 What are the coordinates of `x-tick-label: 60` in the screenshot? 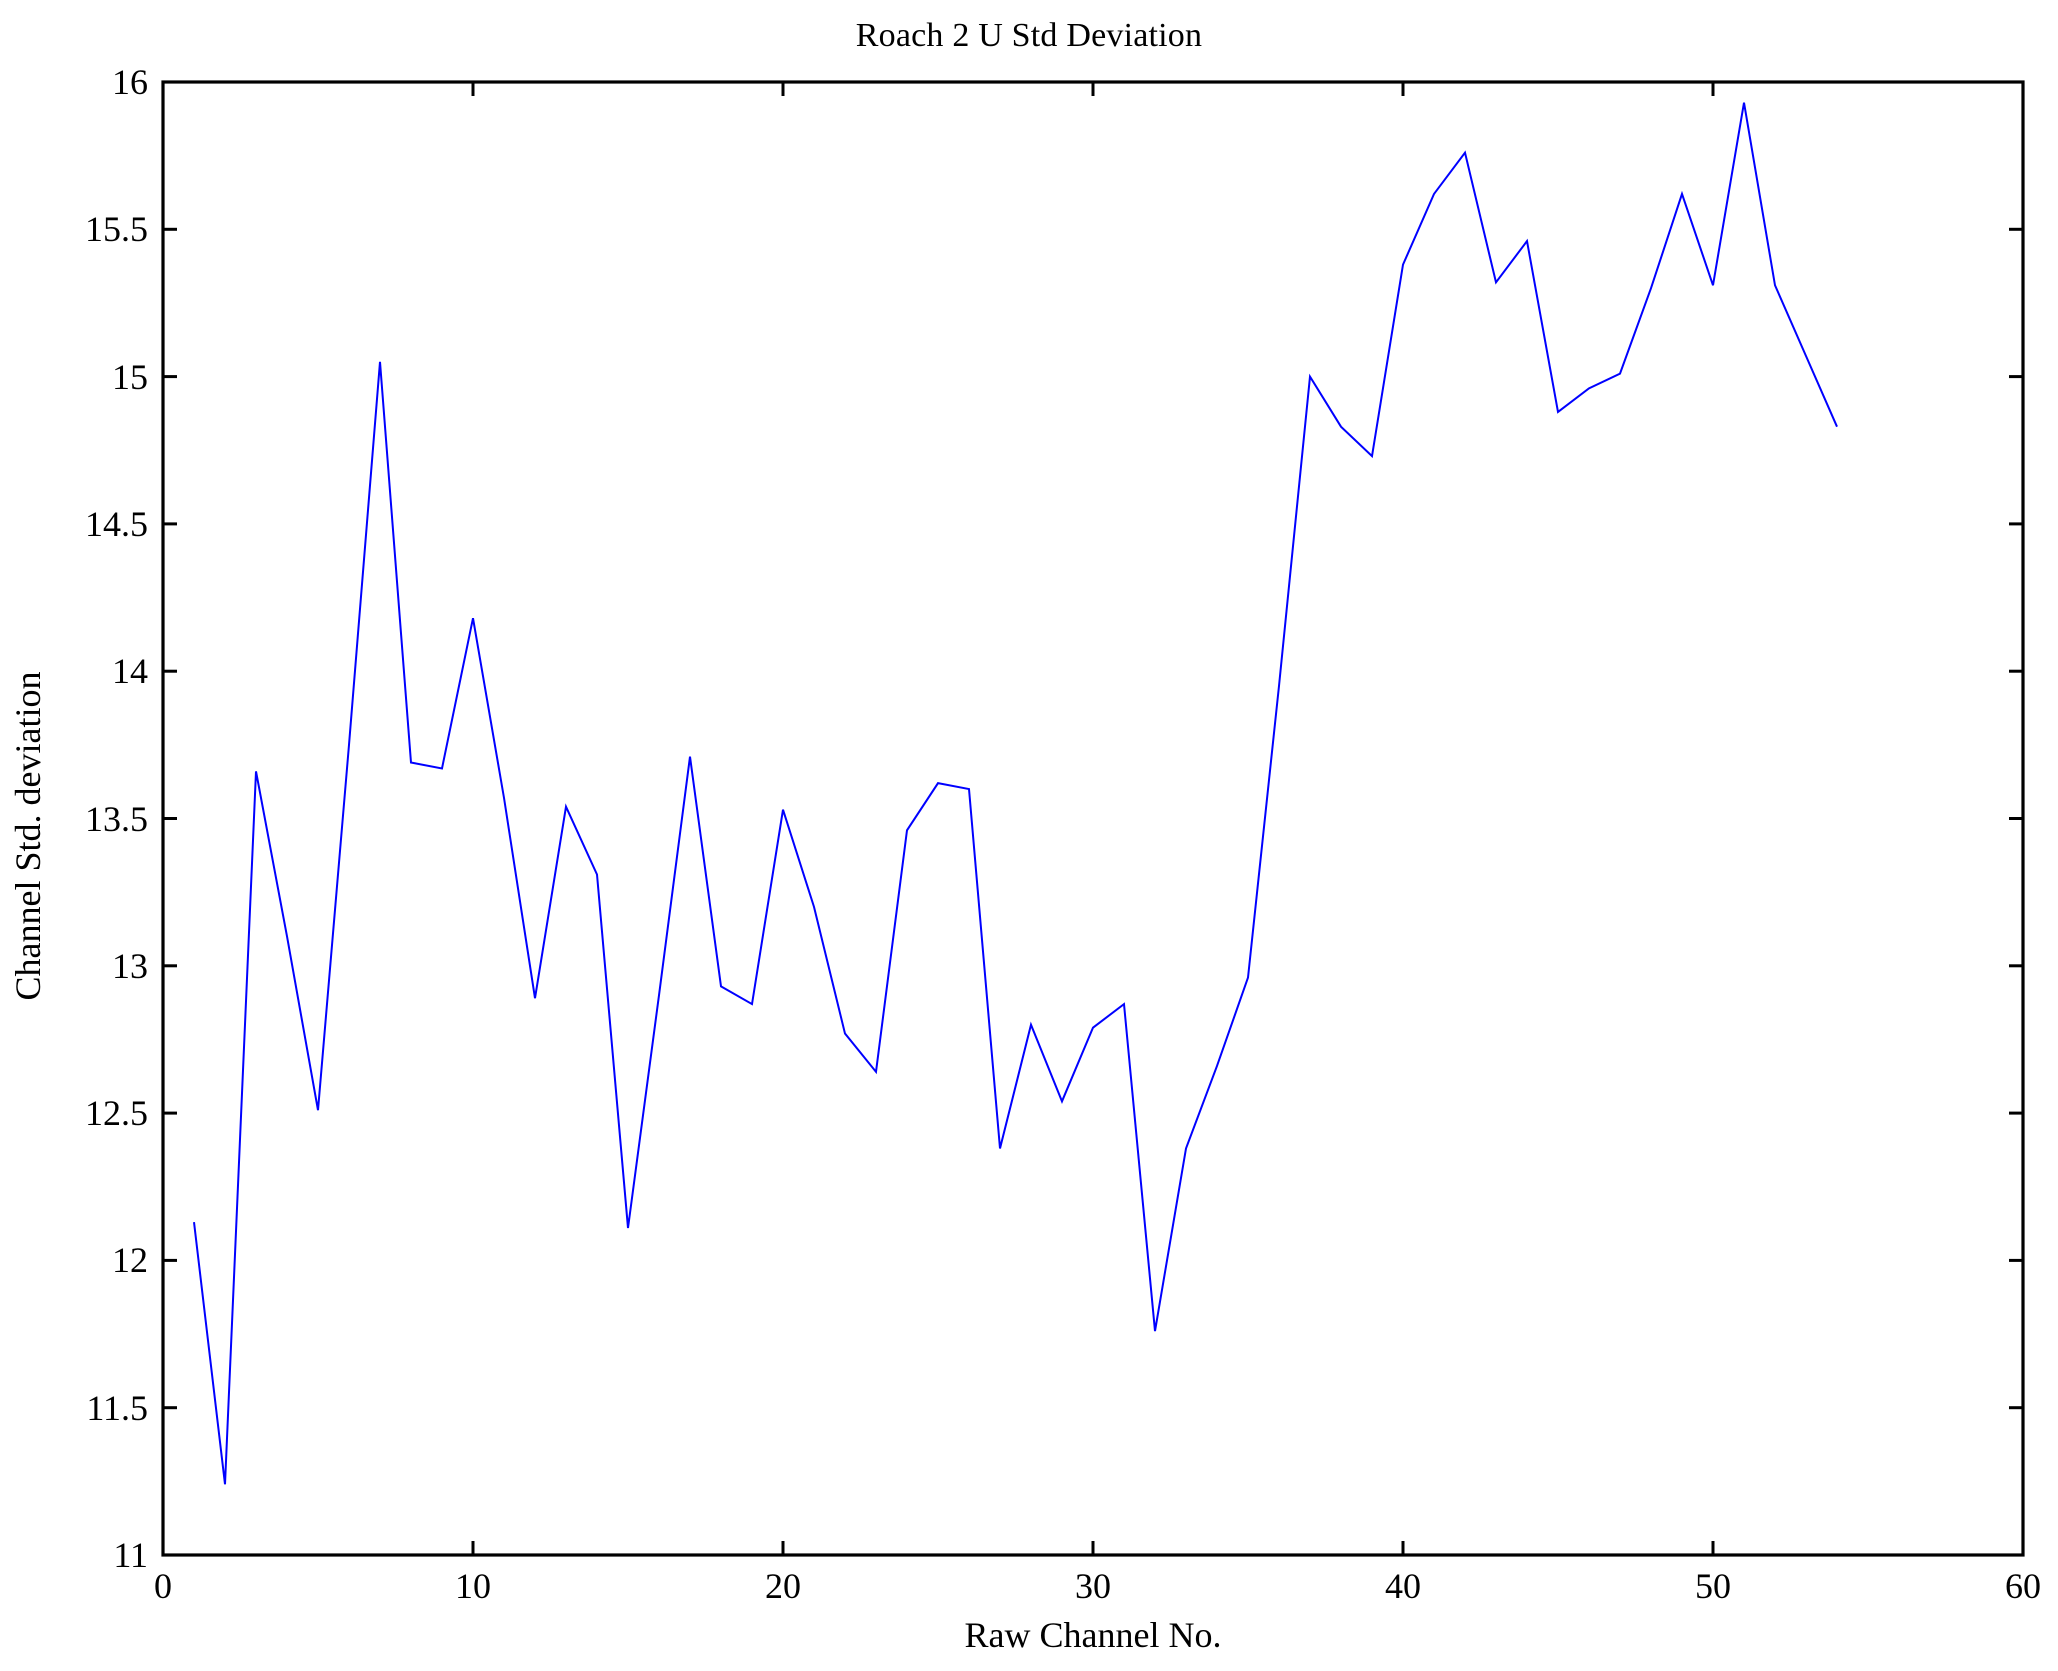 It's located at (2023, 1586).